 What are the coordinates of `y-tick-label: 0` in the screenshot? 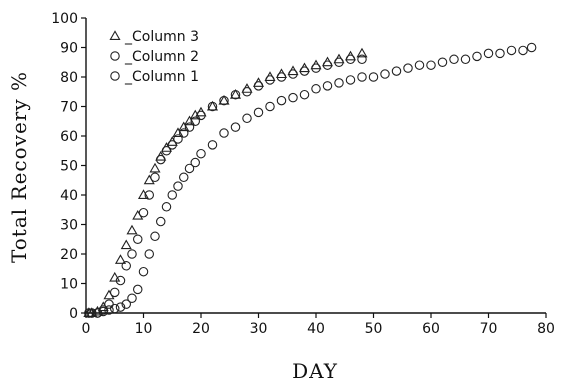 It's located at (73, 314).